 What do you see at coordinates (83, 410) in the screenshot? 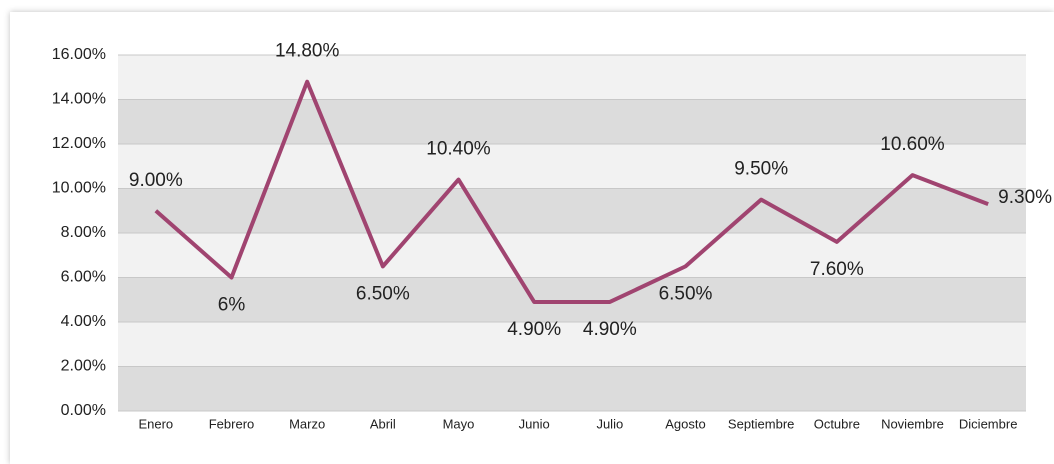
I see `y-tick-label: 0.00%` at bounding box center [83, 410].